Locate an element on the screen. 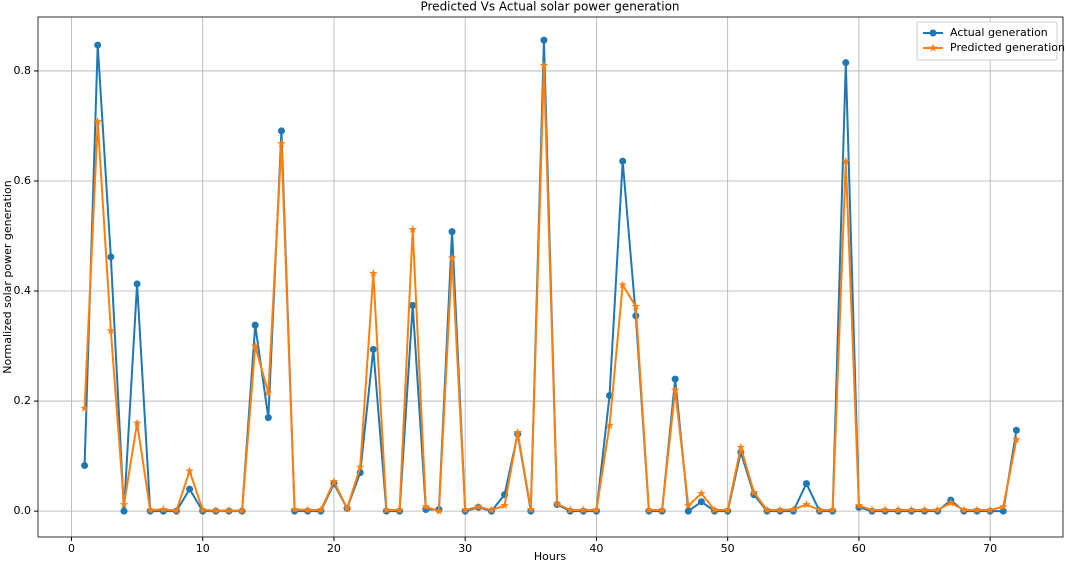  y-tick-label: 0.2 is located at coordinates (23, 400).